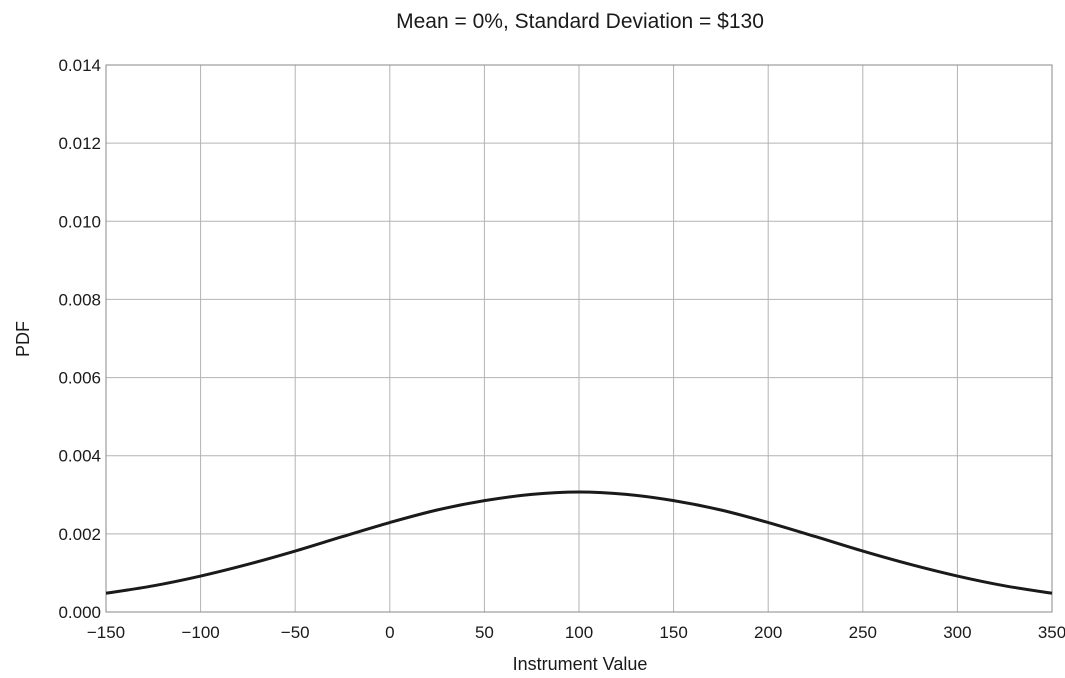 This screenshot has height=678, width=1065. What do you see at coordinates (484, 632) in the screenshot?
I see `x-tick-label: 50` at bounding box center [484, 632].